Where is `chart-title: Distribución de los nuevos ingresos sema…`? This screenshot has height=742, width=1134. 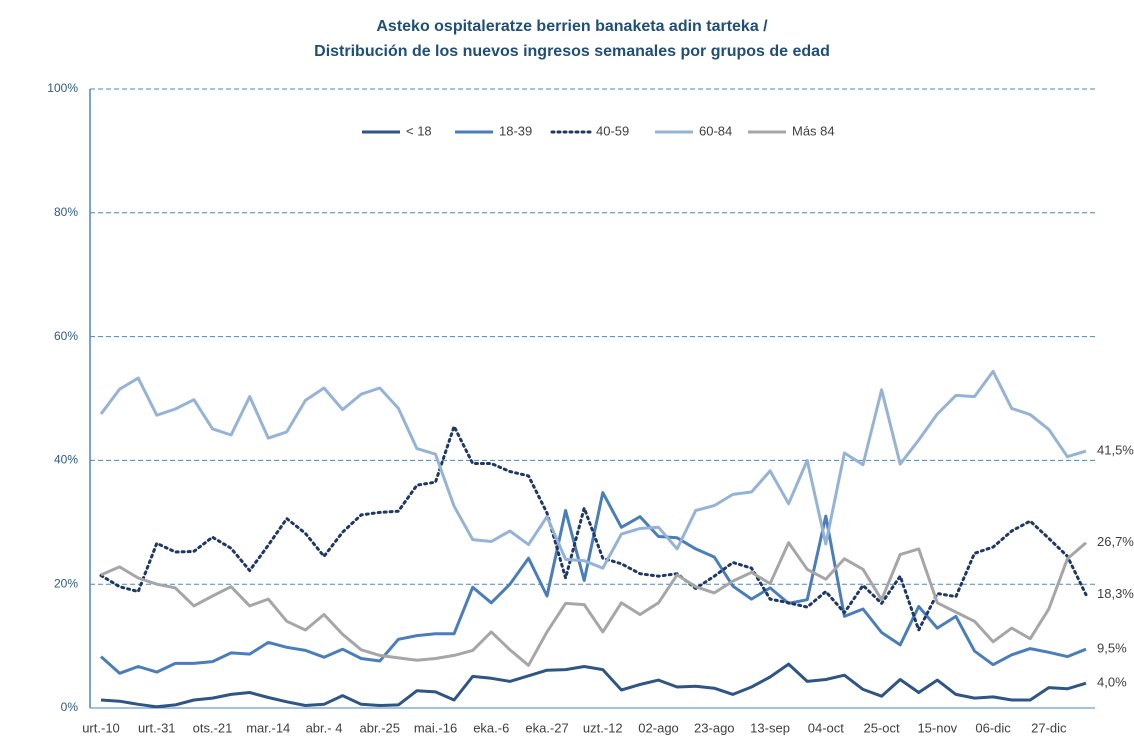 chart-title: Distribución de los nuevos ingresos sema… is located at coordinates (572, 51).